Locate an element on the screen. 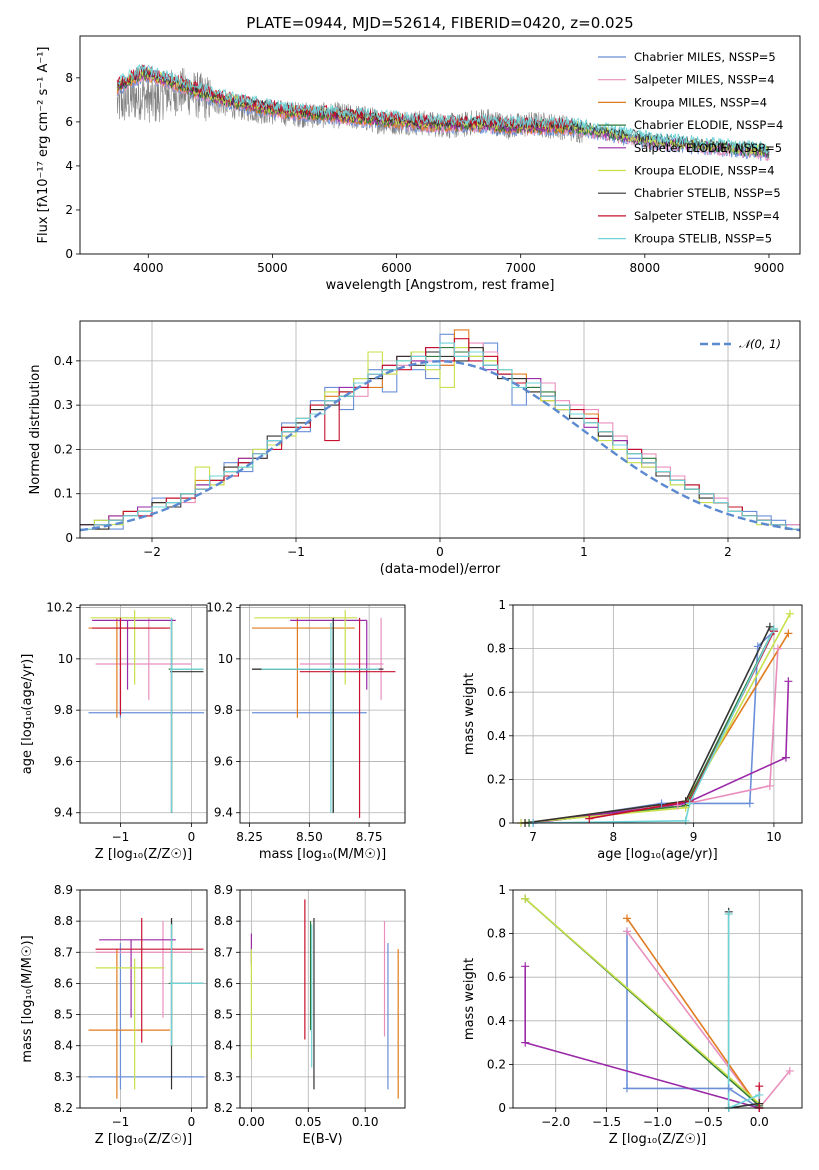  x-tick-label: 2 is located at coordinates (728, 552).